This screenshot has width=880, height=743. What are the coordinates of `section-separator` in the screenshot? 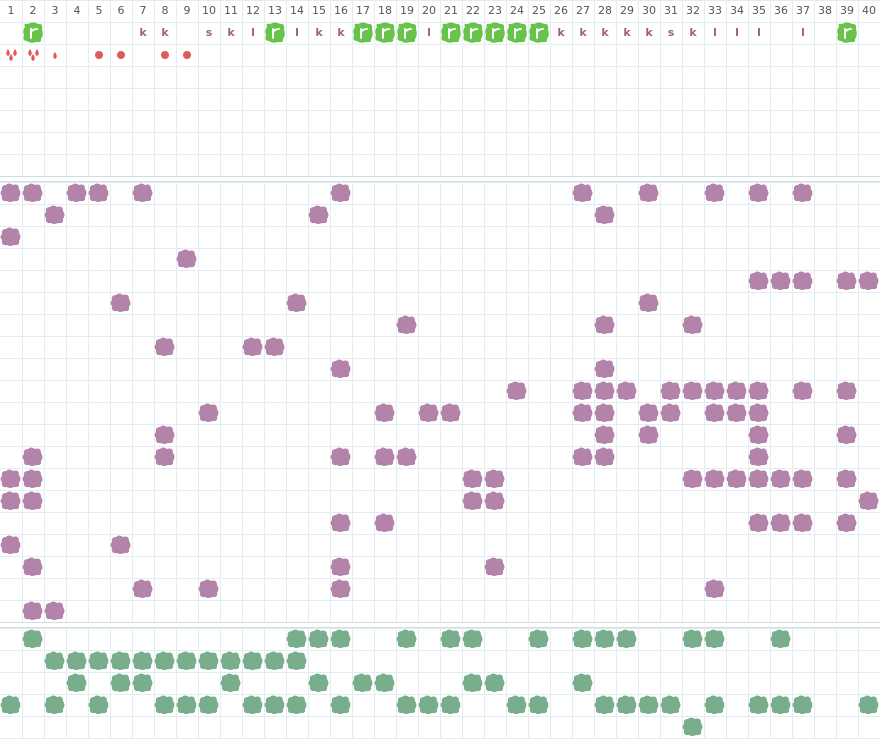 It's located at (440, 625).